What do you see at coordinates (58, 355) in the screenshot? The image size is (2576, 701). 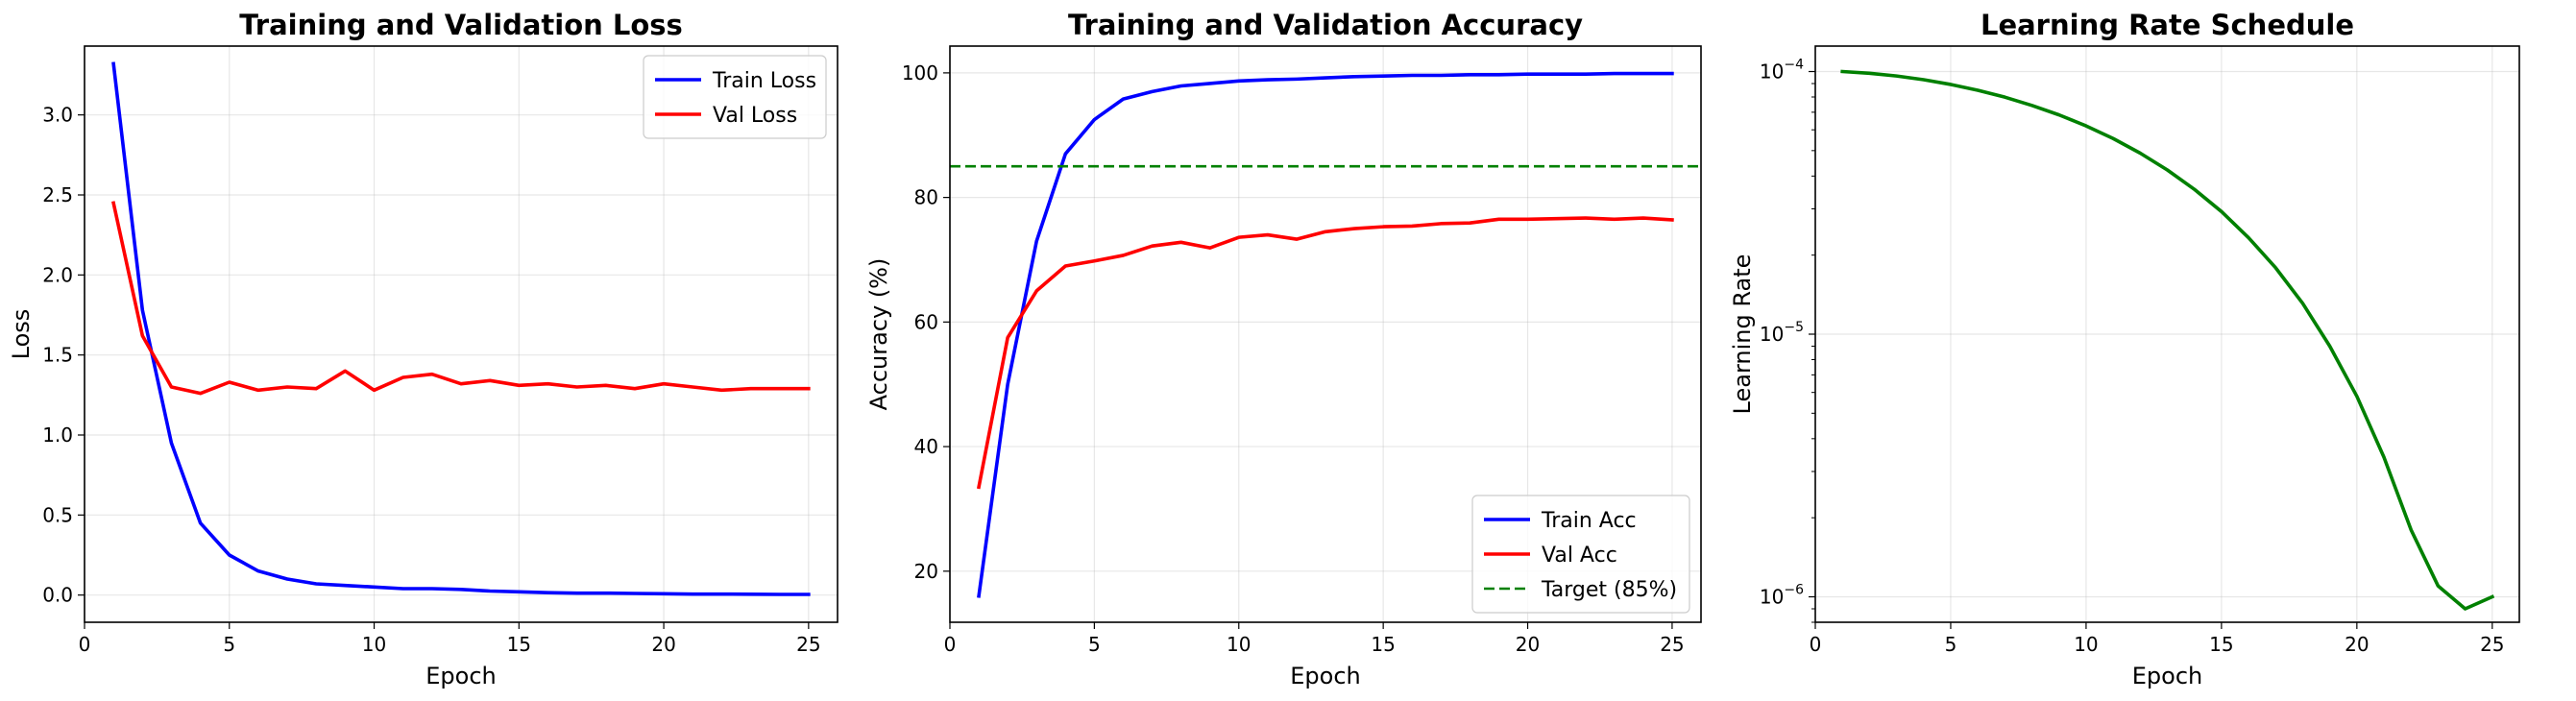 I see `y-tick-label: 1.5` at bounding box center [58, 355].